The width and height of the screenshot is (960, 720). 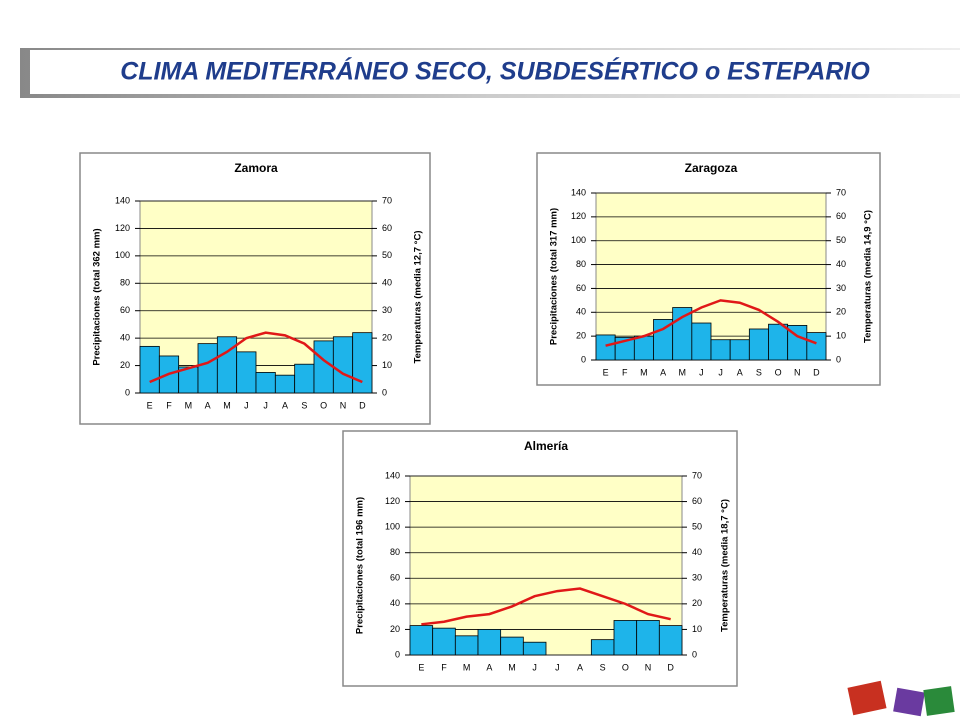 I want to click on y-axis-label: Precipitaciones (total 317 mm), so click(x=554, y=276).